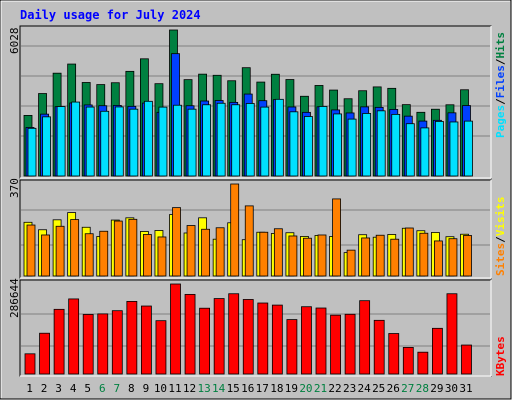  What do you see at coordinates (436, 388) in the screenshot?
I see `x-tick-label: 29` at bounding box center [436, 388].